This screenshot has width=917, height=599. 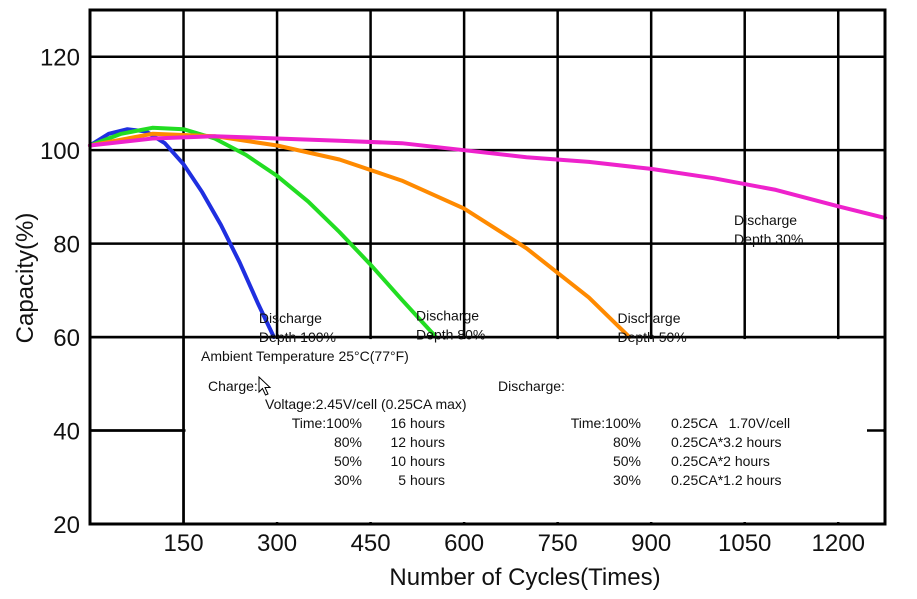 I want to click on discharge-row-value-1: 0.25CA 1.70V/cell, so click(x=730, y=423).